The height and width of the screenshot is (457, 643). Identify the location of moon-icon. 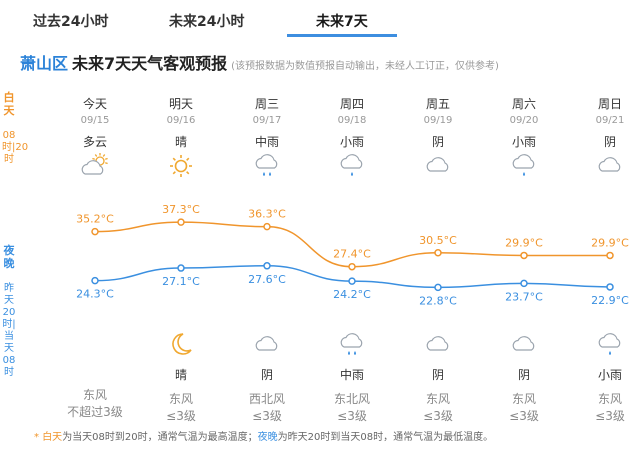
(181, 347).